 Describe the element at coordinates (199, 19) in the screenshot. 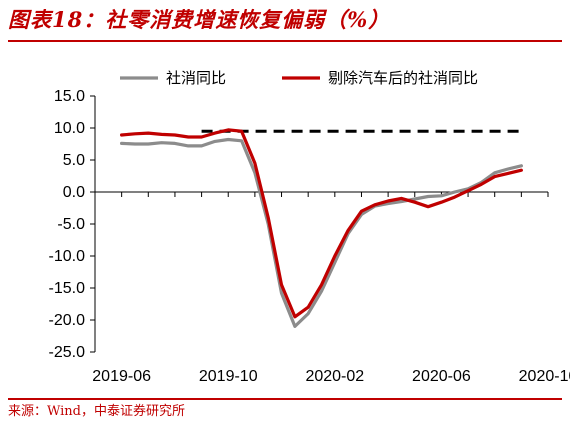

I see `chart-title: 图表18：社零消费增速恢复偏弱（%）` at that location.